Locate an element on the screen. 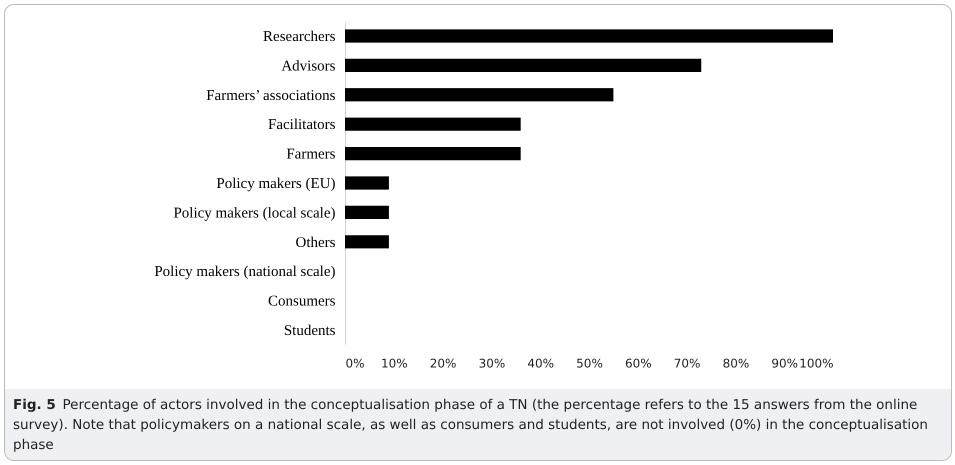 This screenshot has height=465, width=955. y-tick-label: Facilitators is located at coordinates (302, 125).